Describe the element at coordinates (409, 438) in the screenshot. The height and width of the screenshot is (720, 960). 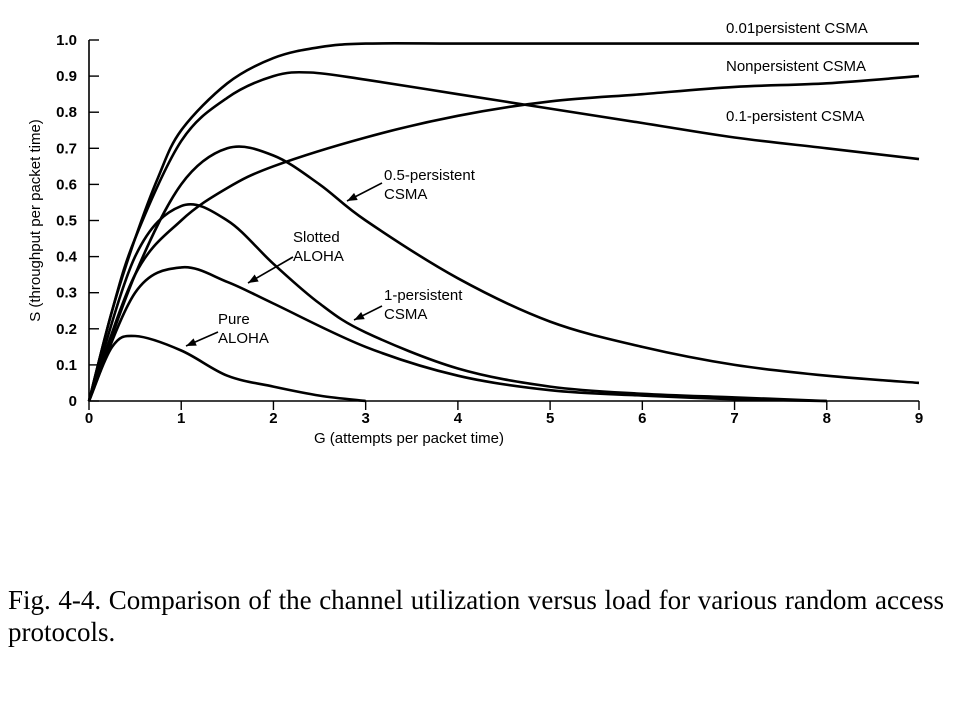
I see `x-axis-label: G (attempts per packet time)` at that location.